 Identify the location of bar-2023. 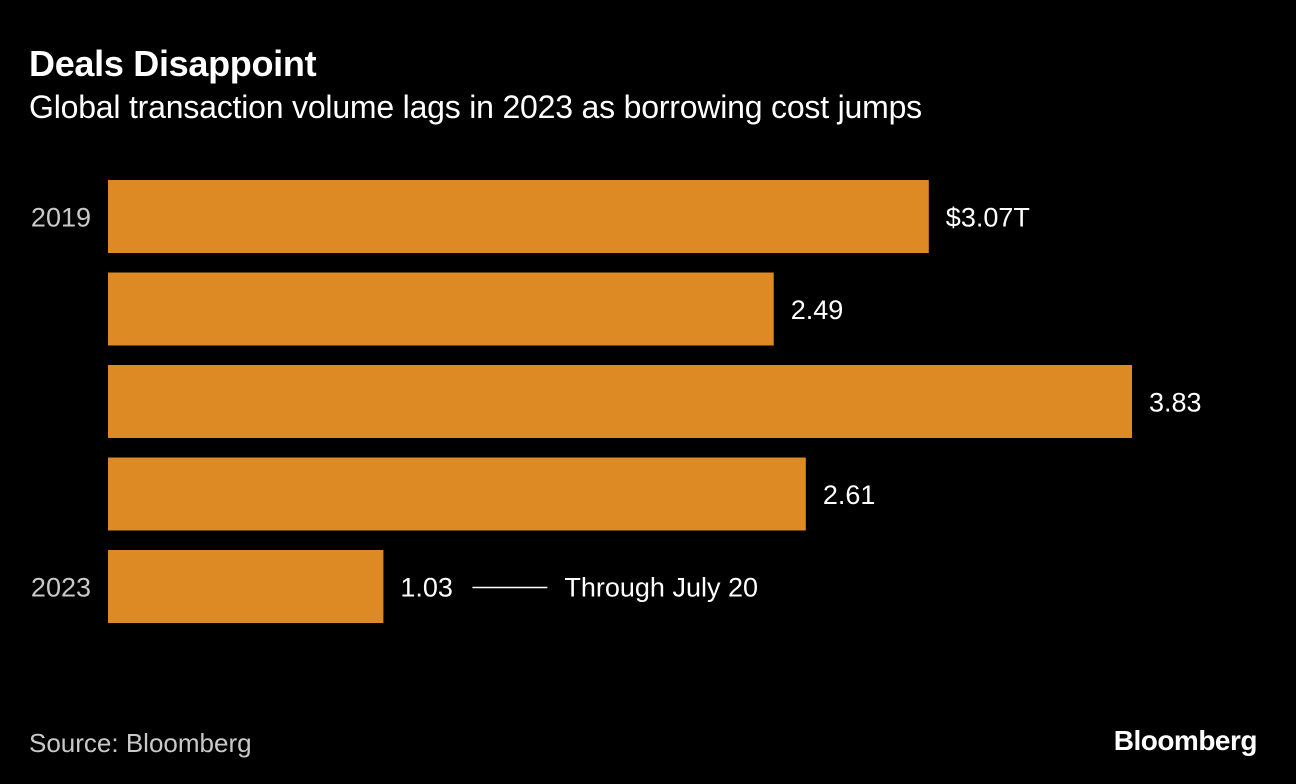
(246, 586).